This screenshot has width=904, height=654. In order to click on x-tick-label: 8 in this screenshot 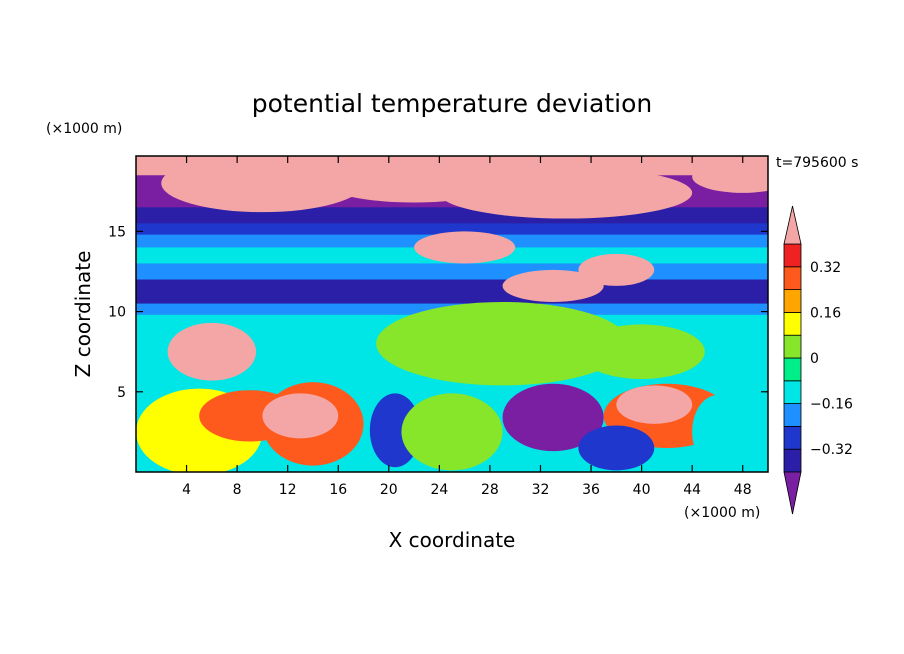, I will do `click(237, 490)`.